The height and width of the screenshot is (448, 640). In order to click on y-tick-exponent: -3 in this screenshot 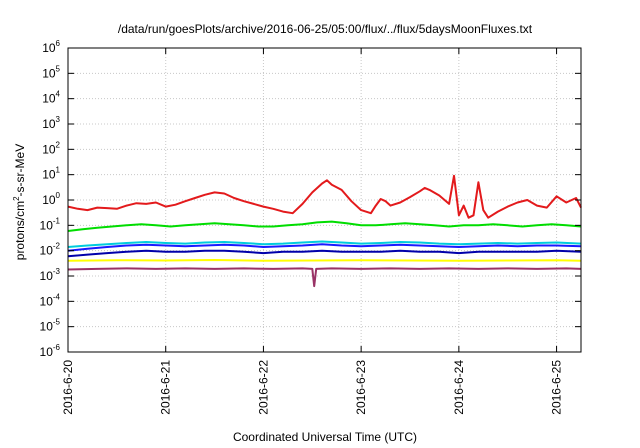, I will do `click(57, 271)`.